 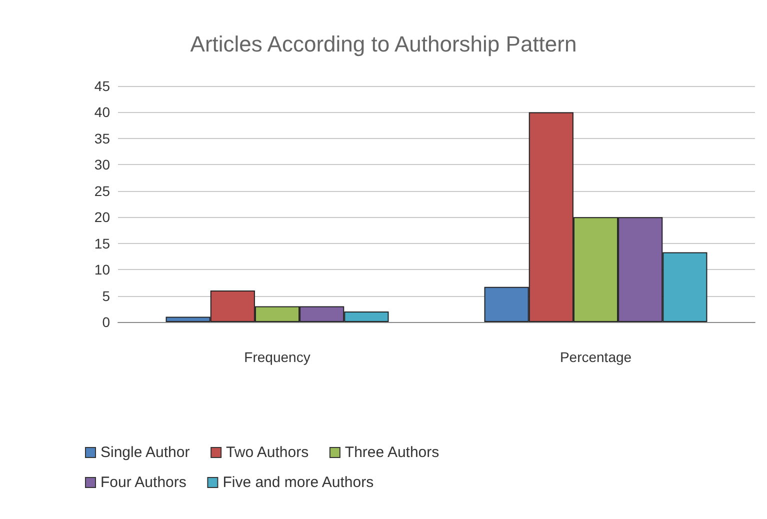 What do you see at coordinates (267, 452) in the screenshot?
I see `legend-label: Two Authors` at bounding box center [267, 452].